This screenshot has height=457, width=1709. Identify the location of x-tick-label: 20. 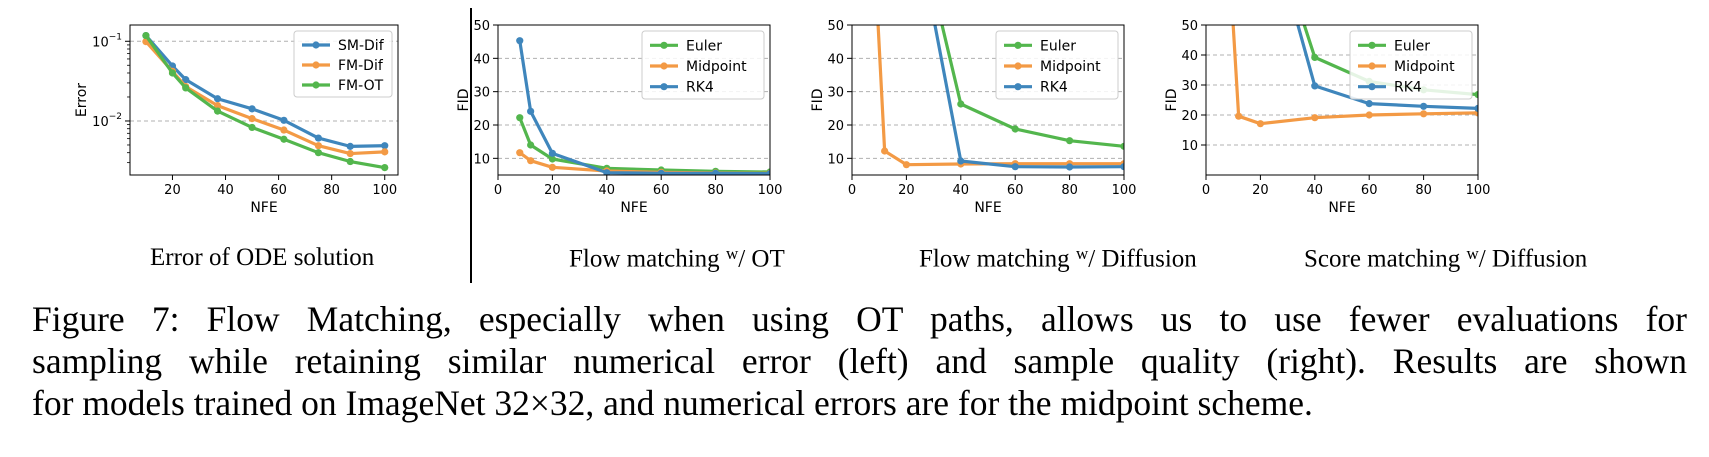
(906, 190).